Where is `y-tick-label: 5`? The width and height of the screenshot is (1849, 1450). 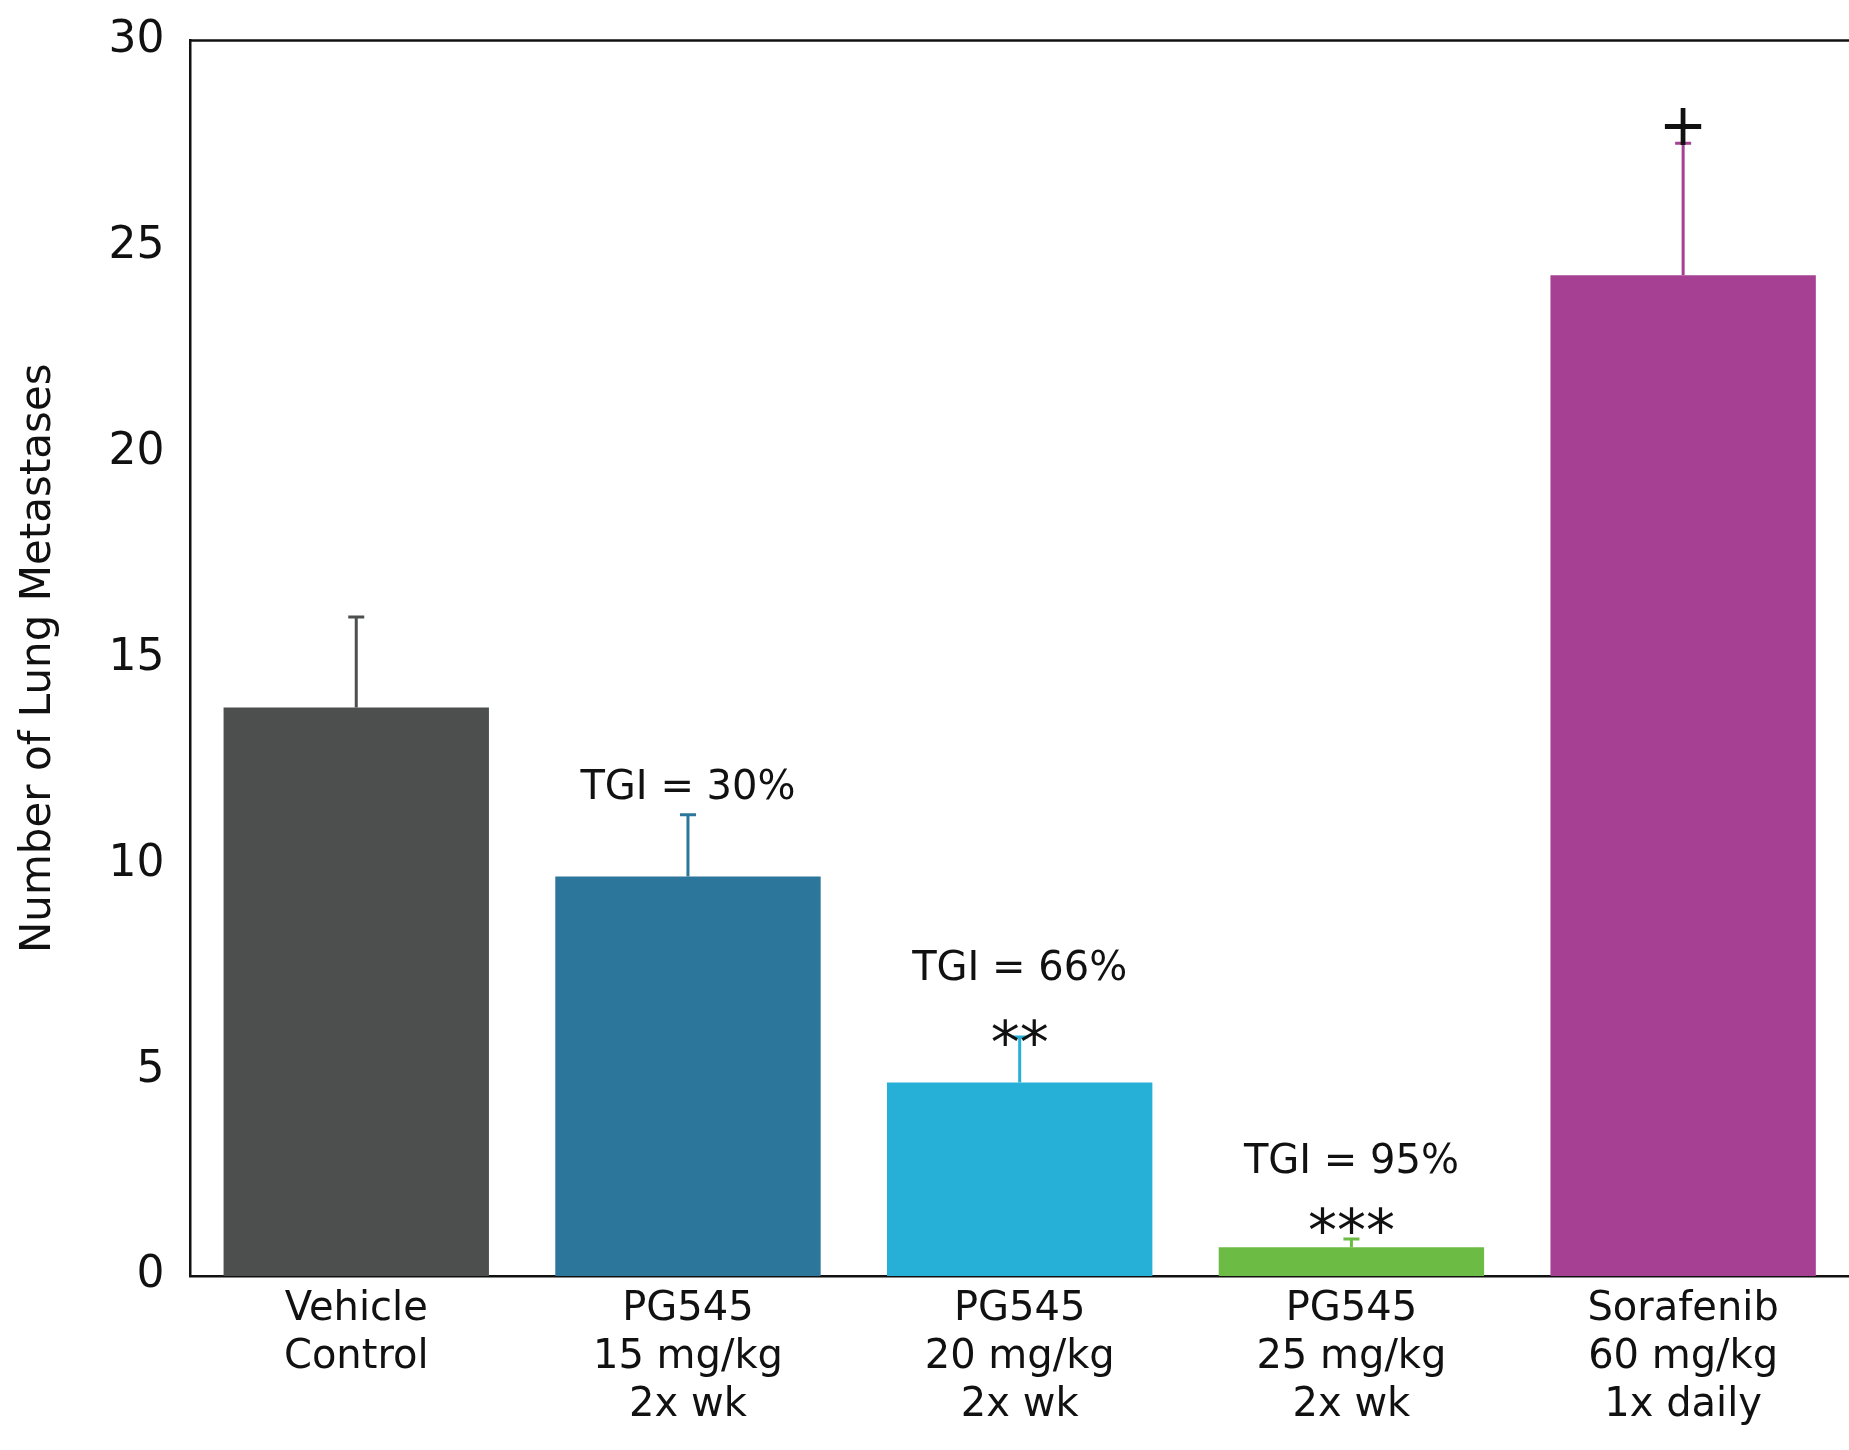
y-tick-label: 5 is located at coordinates (150, 1066).